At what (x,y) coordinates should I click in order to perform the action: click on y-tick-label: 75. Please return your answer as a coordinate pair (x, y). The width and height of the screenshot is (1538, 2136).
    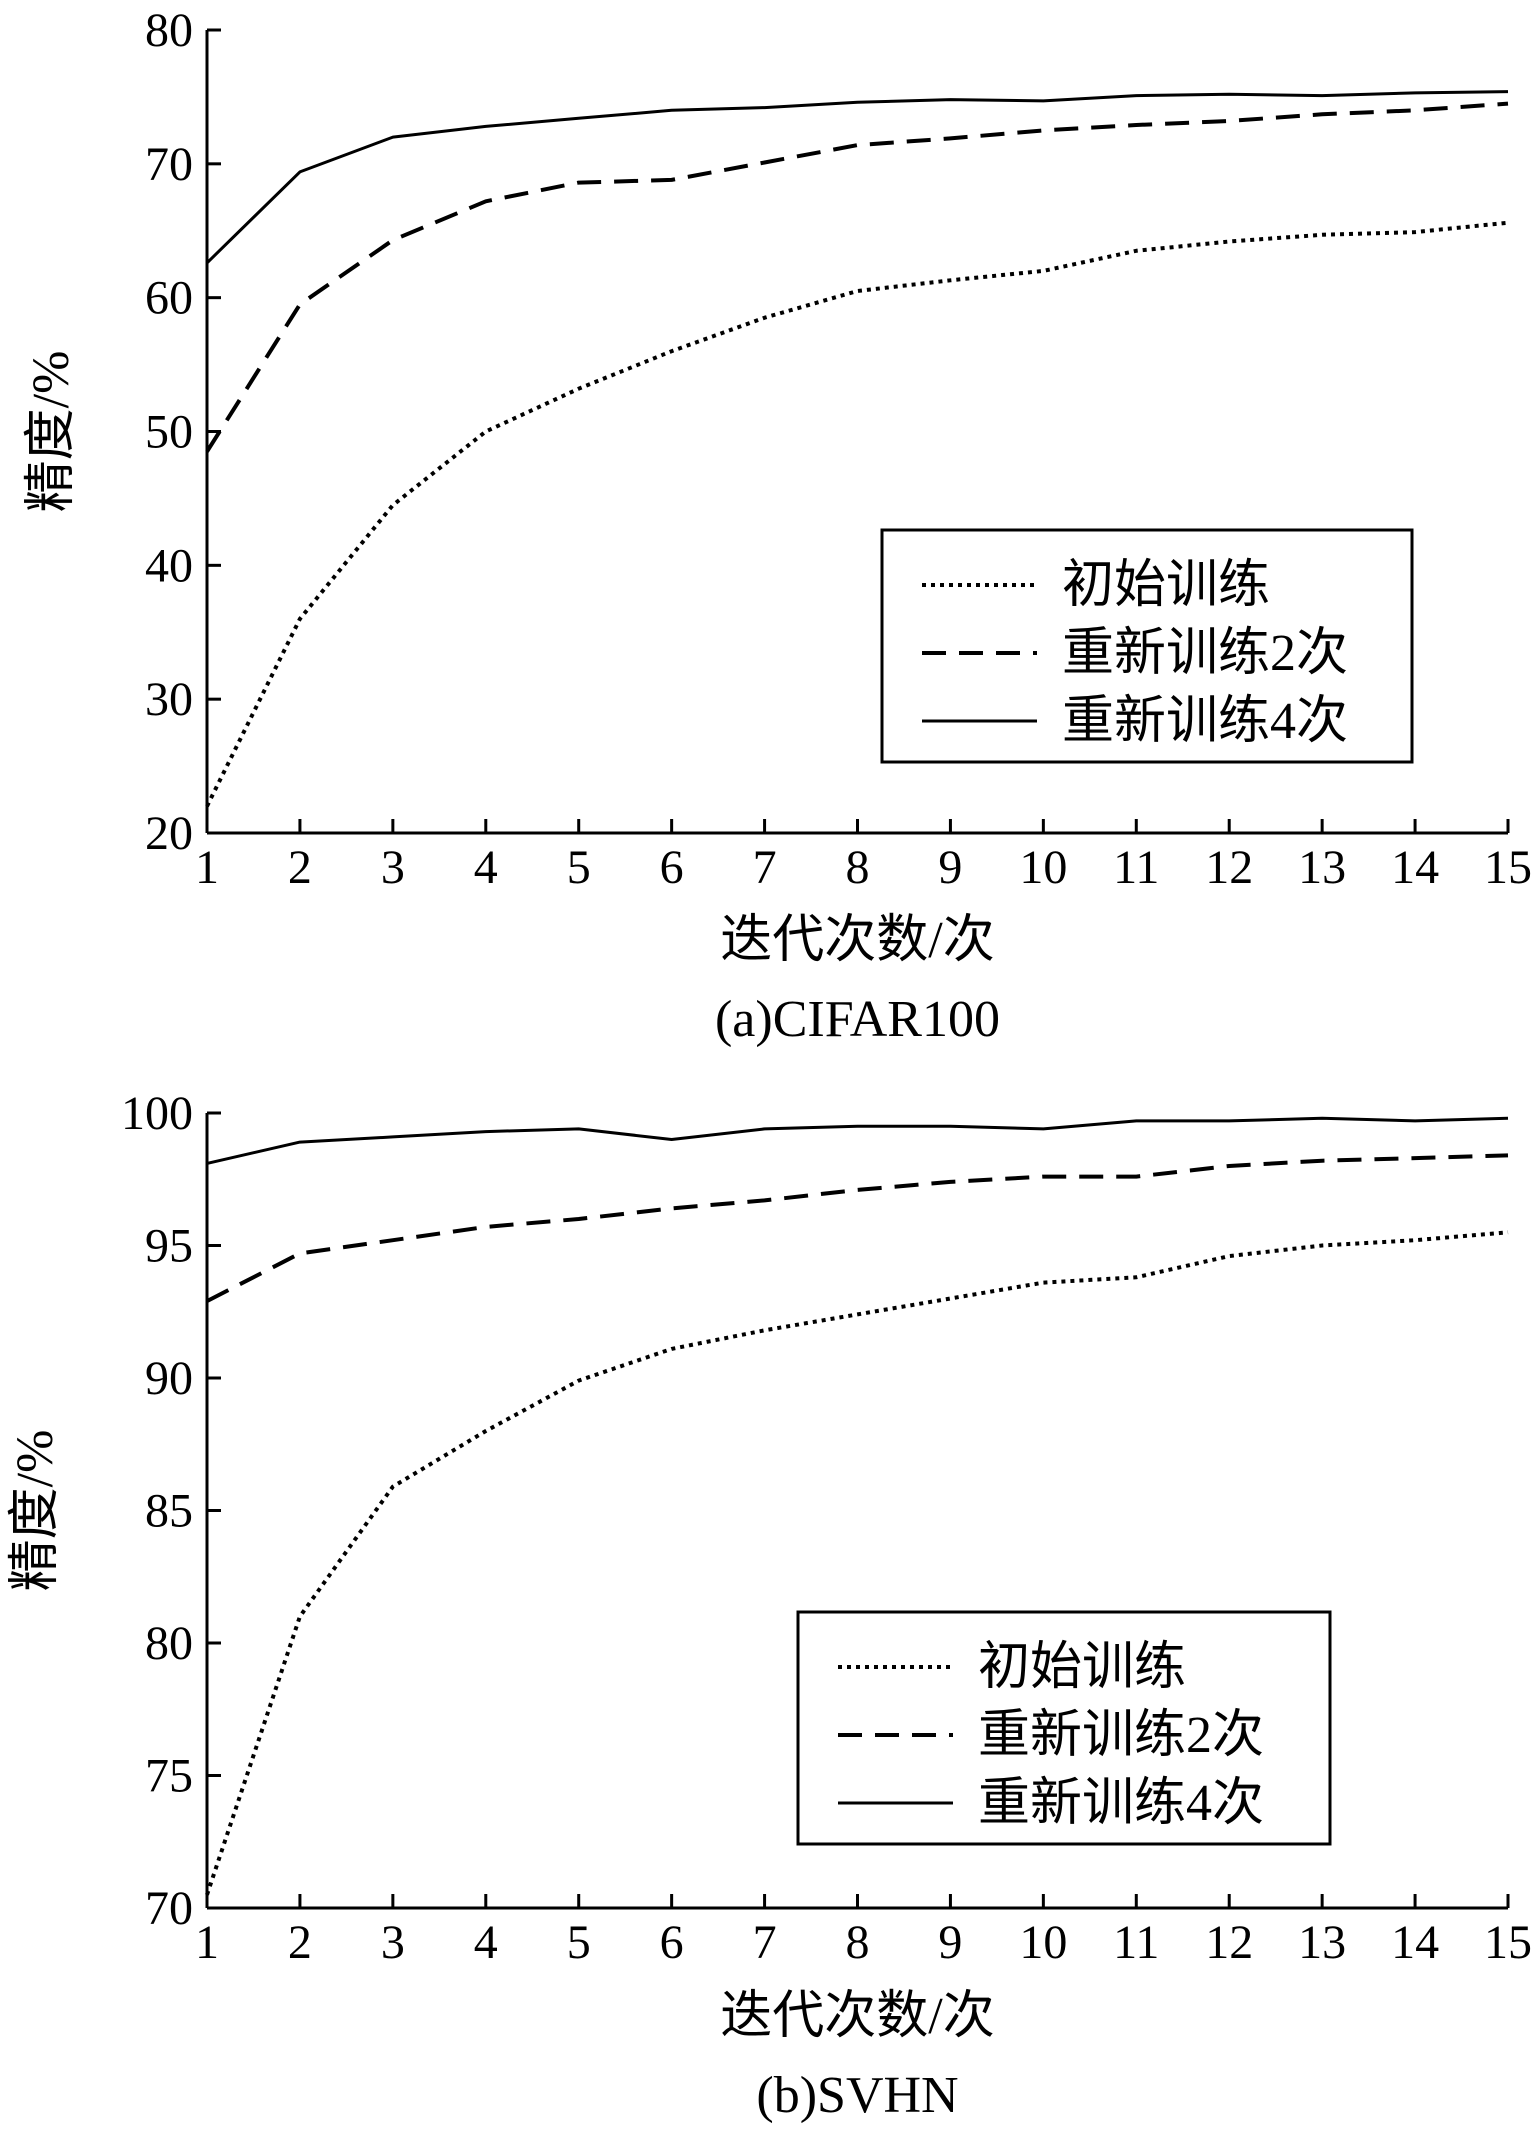
    Looking at the image, I should click on (169, 1776).